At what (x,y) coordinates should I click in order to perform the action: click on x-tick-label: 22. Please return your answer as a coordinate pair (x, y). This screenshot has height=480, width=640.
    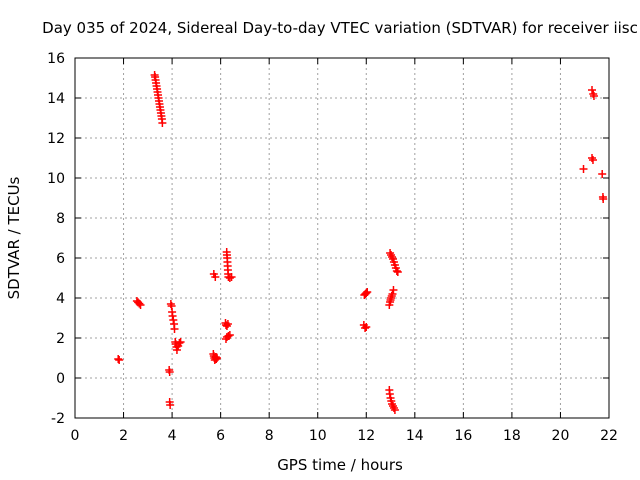
    Looking at the image, I should click on (609, 436).